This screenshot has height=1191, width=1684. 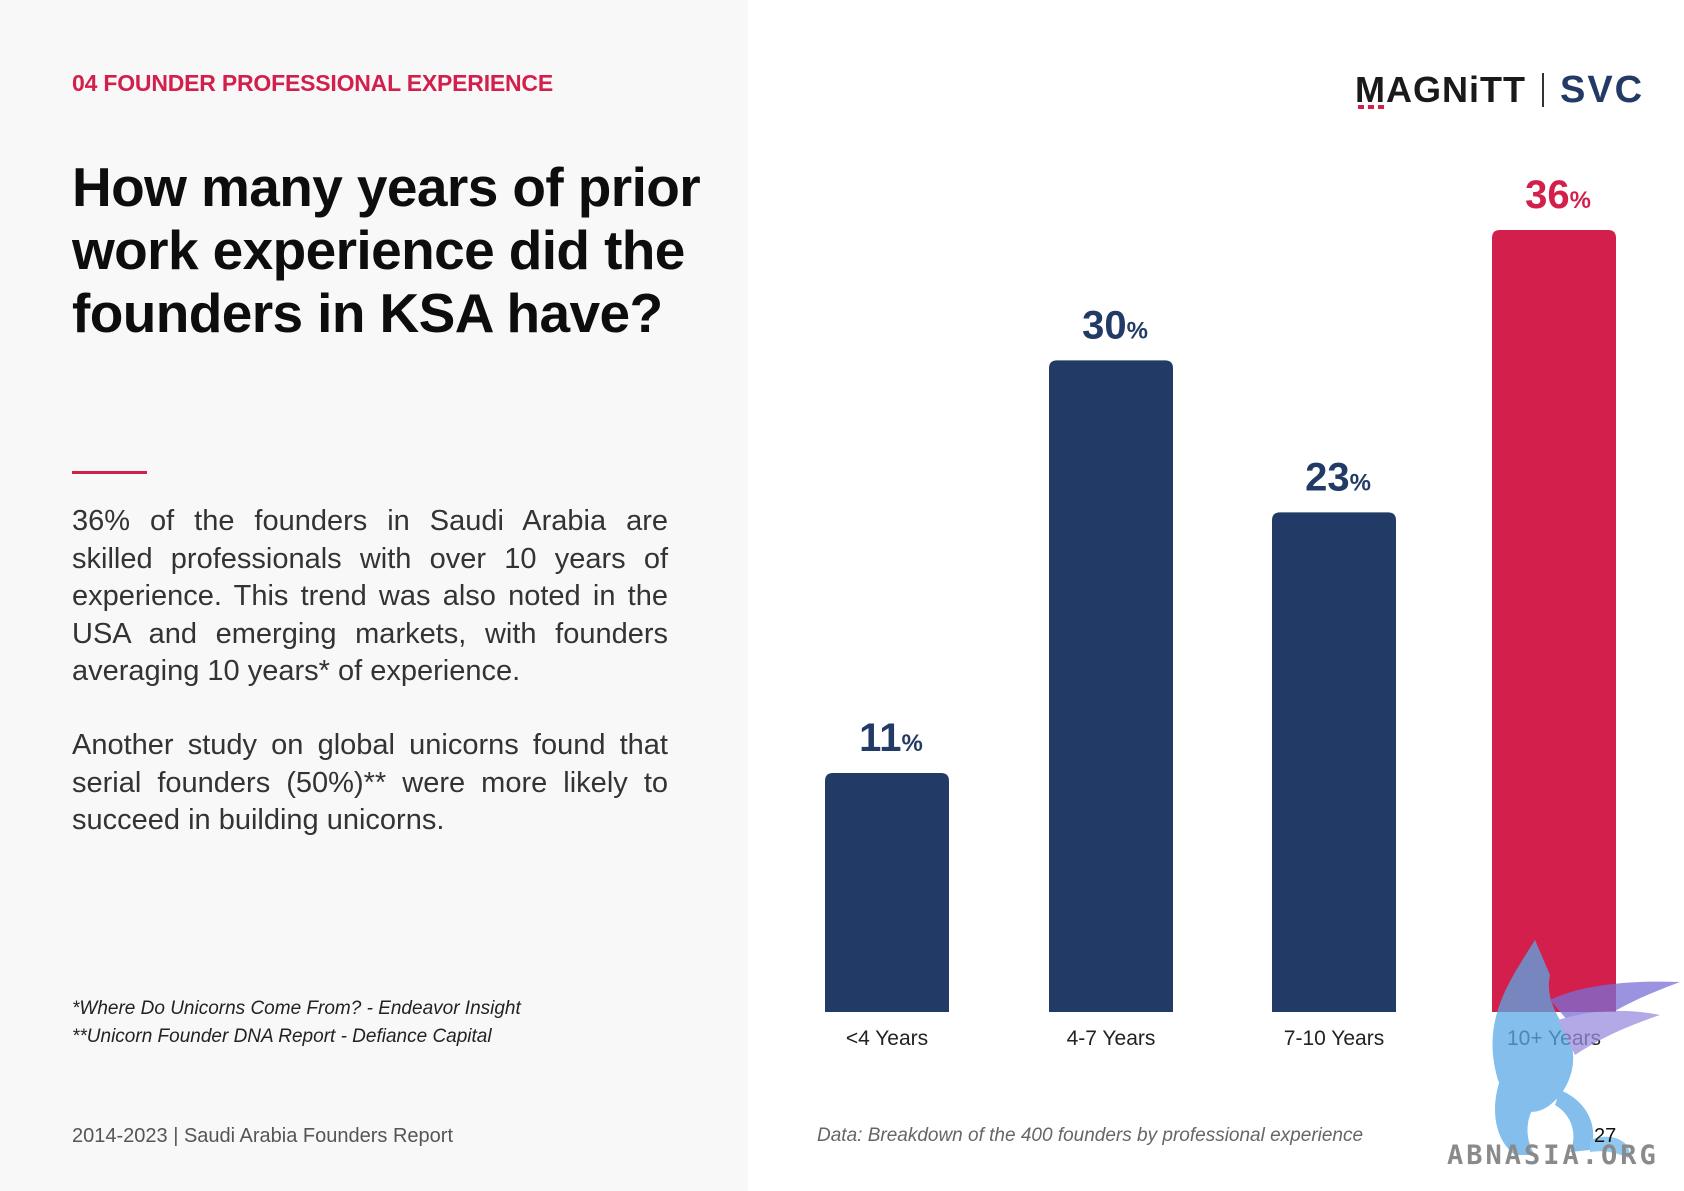 What do you see at coordinates (1605, 1136) in the screenshot?
I see `page-number: 27` at bounding box center [1605, 1136].